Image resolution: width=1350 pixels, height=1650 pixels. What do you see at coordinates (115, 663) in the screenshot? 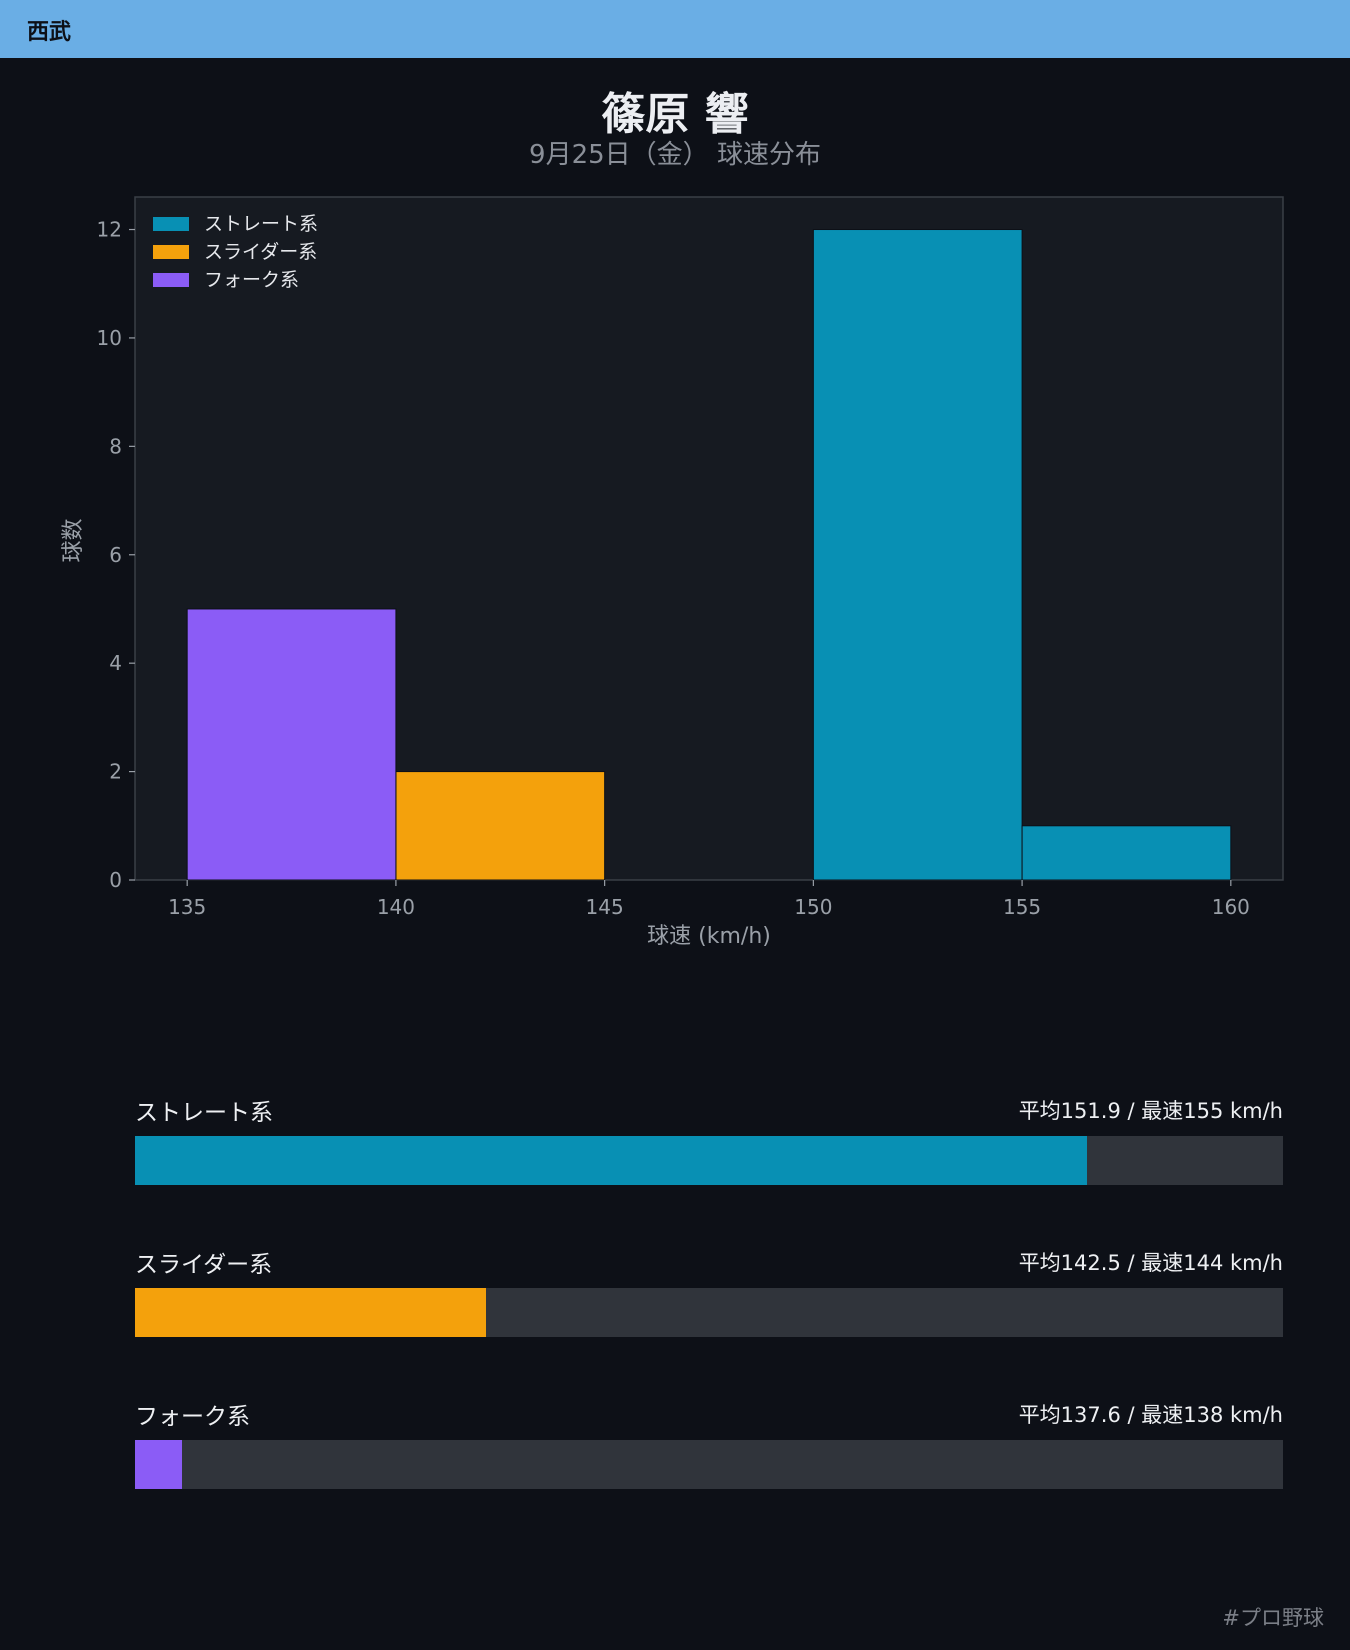
I see `y-tick-label: 4` at bounding box center [115, 663].